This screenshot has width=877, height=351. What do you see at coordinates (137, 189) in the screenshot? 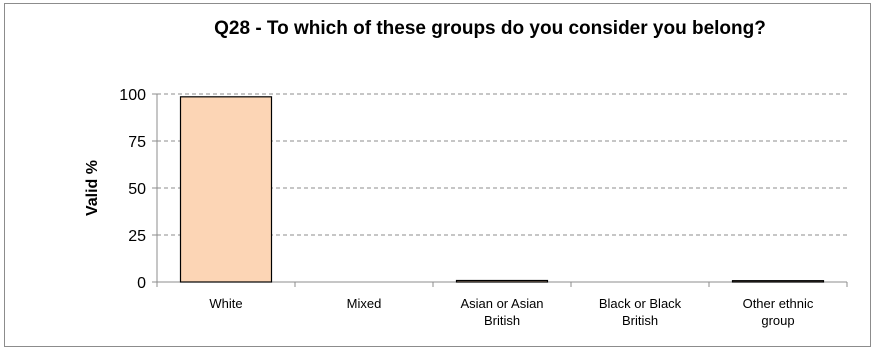
I see `y-tick-label: 50` at bounding box center [137, 189].